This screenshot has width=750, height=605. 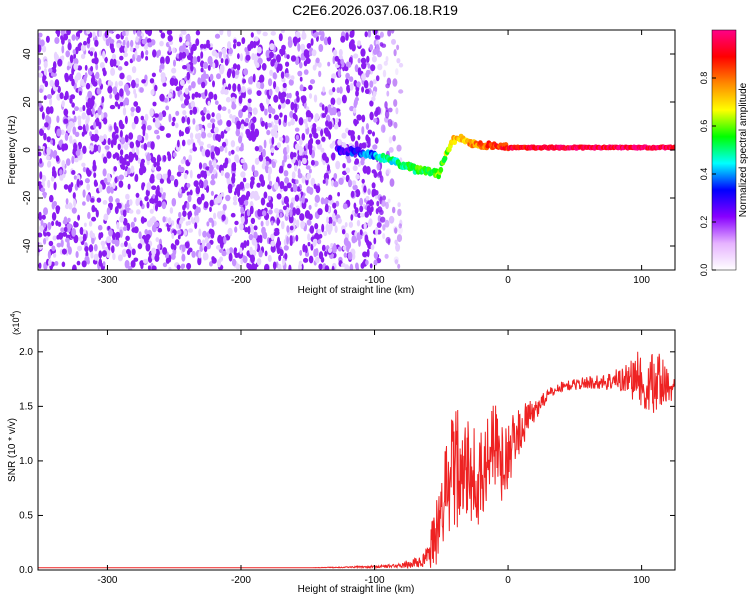 What do you see at coordinates (13, 315) in the screenshot?
I see `snr-y-multiplier-exp: 4` at bounding box center [13, 315].